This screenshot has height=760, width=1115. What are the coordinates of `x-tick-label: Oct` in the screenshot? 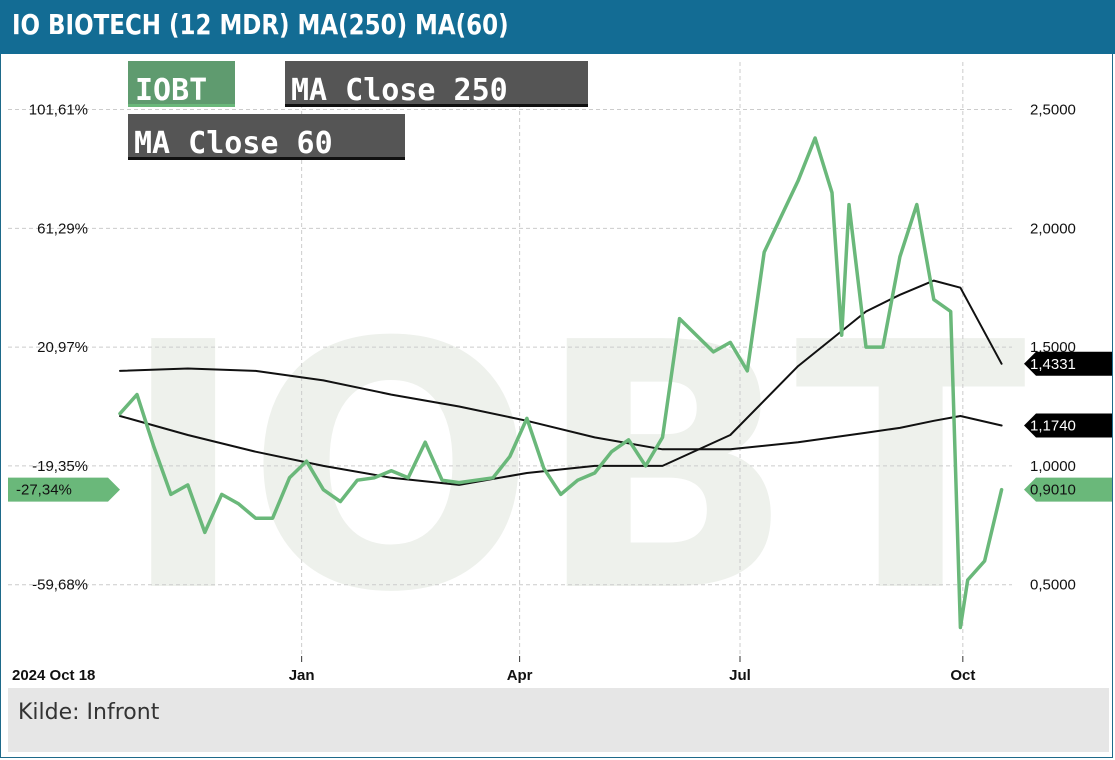 It's located at (962, 675).